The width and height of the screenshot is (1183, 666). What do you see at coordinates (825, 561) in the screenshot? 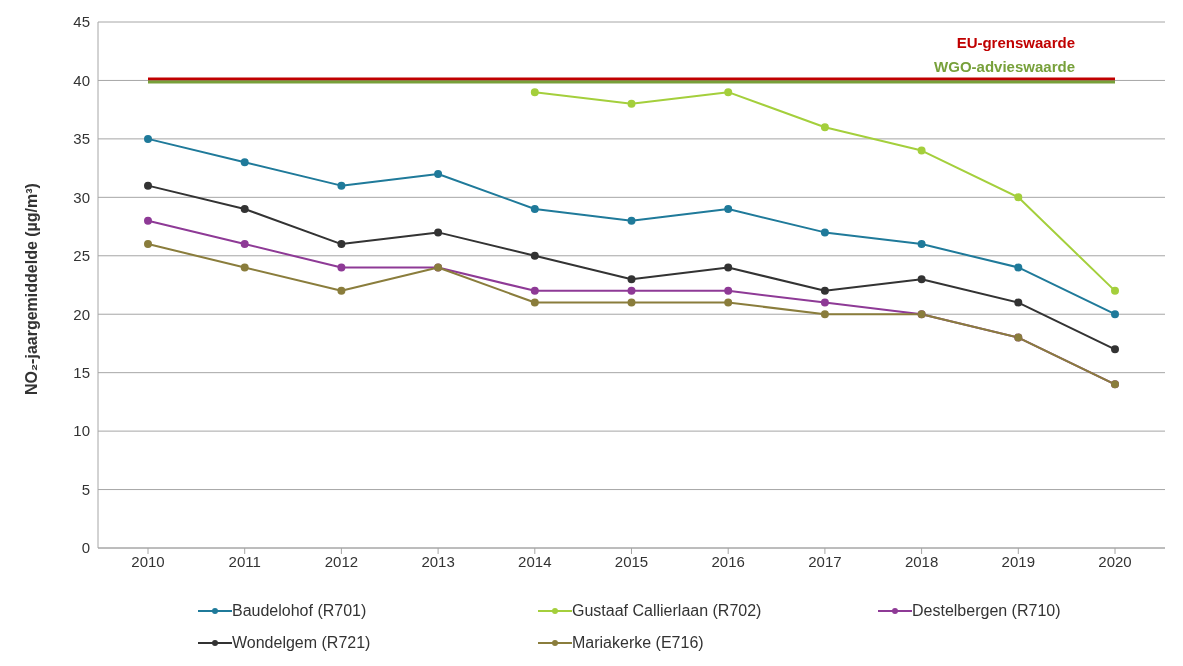
I see `x-tick-label: 2017` at bounding box center [825, 561].